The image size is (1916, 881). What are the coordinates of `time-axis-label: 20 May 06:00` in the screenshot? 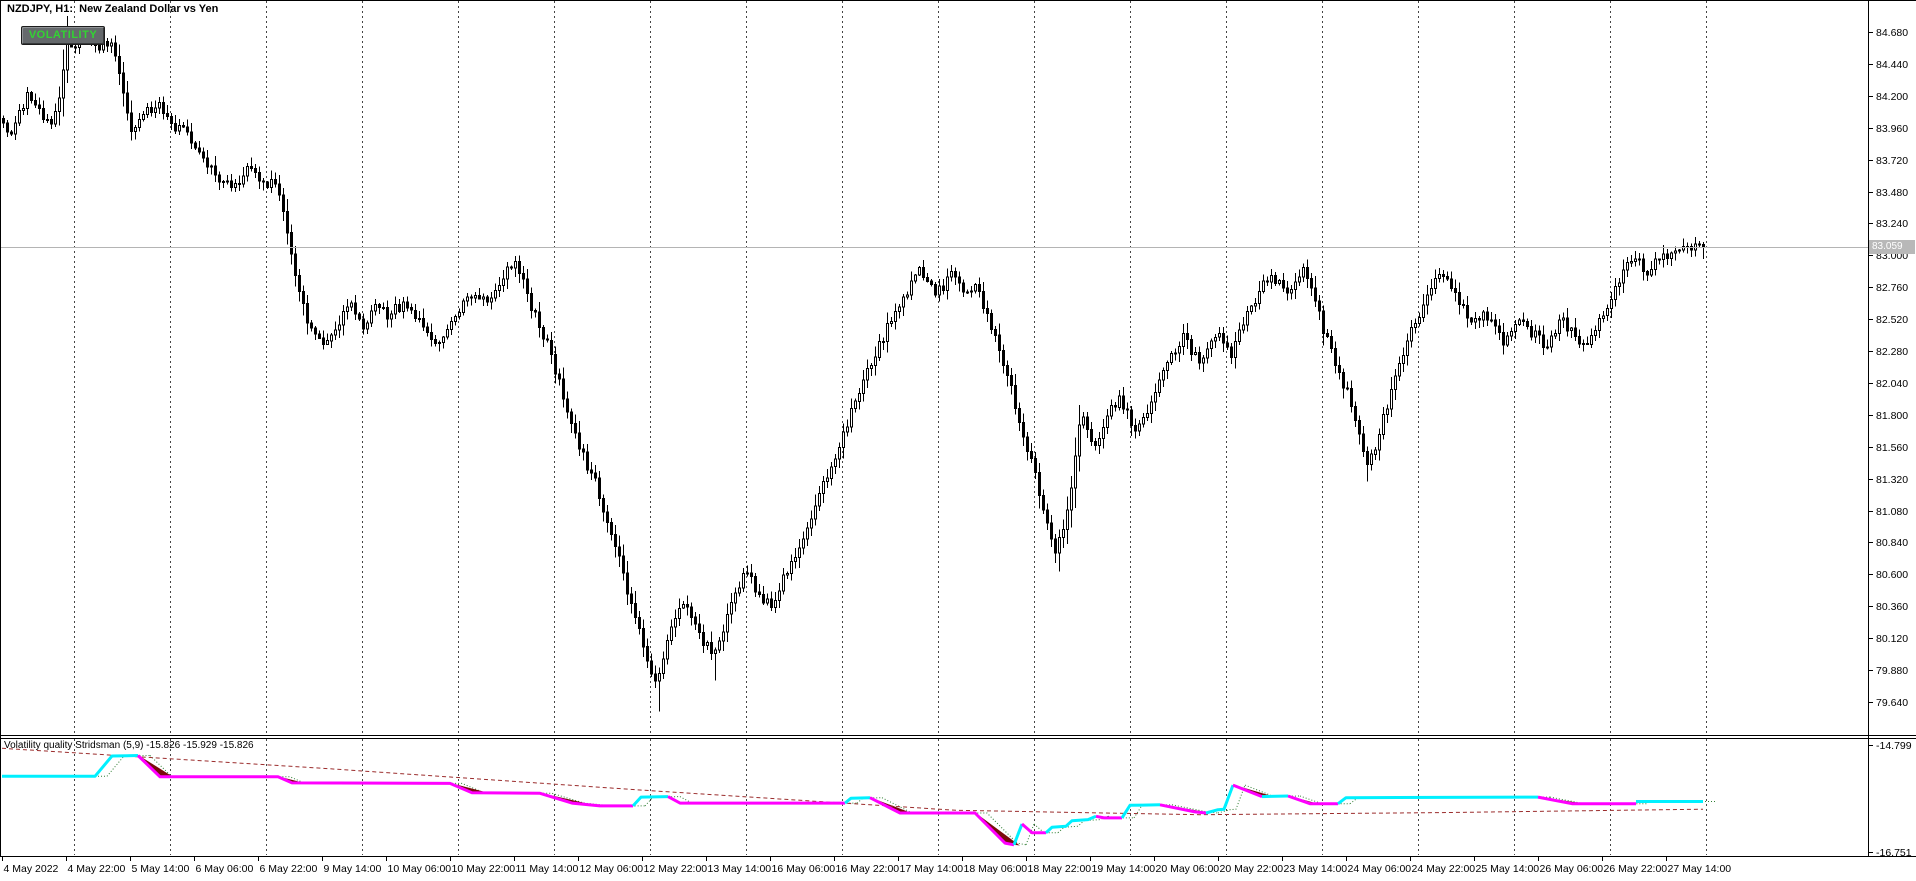 It's located at (1188, 869).